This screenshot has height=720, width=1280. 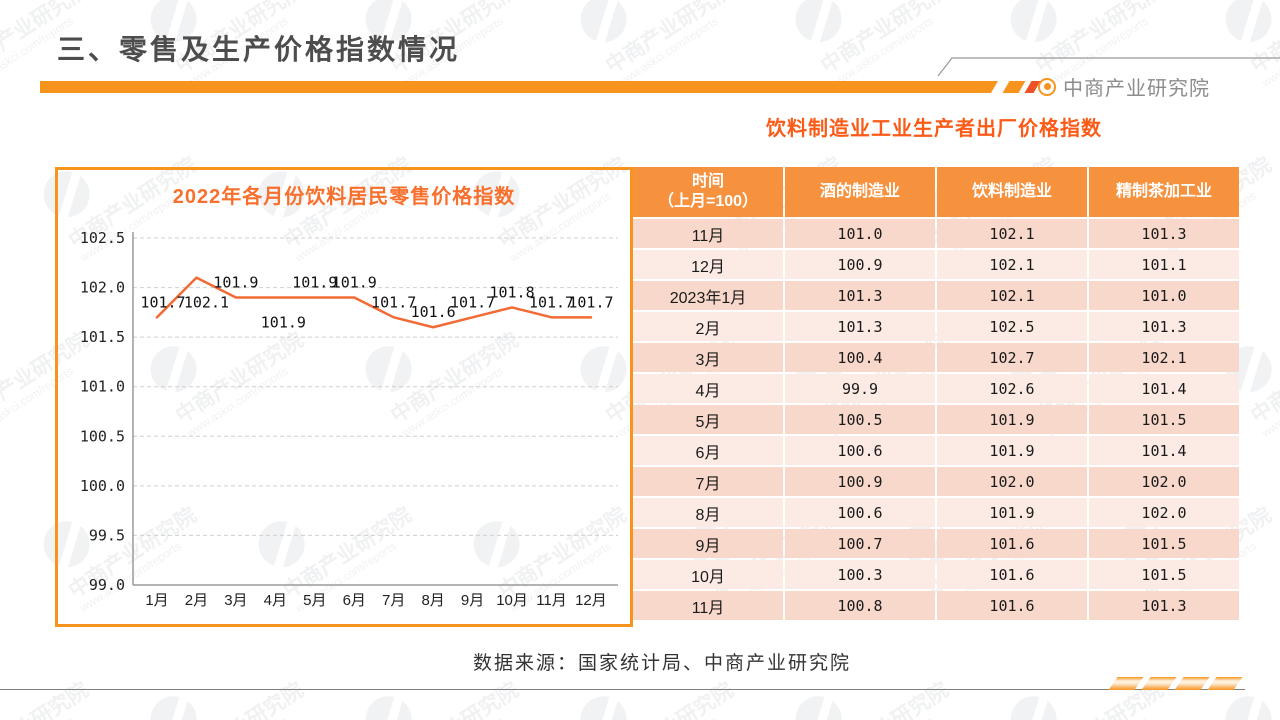 I want to click on table-header-cell: 精制茶加工业, so click(x=1164, y=192).